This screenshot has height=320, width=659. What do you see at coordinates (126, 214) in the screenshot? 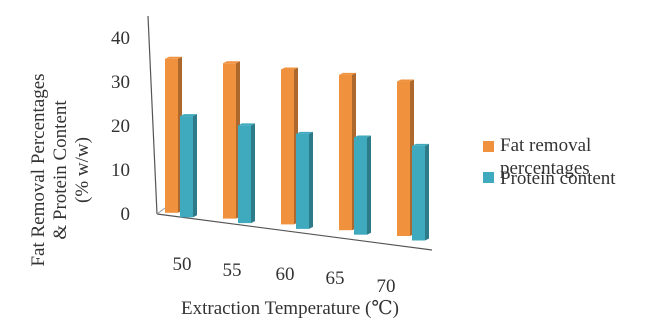
I see `y-tick-label: 0` at bounding box center [126, 214].